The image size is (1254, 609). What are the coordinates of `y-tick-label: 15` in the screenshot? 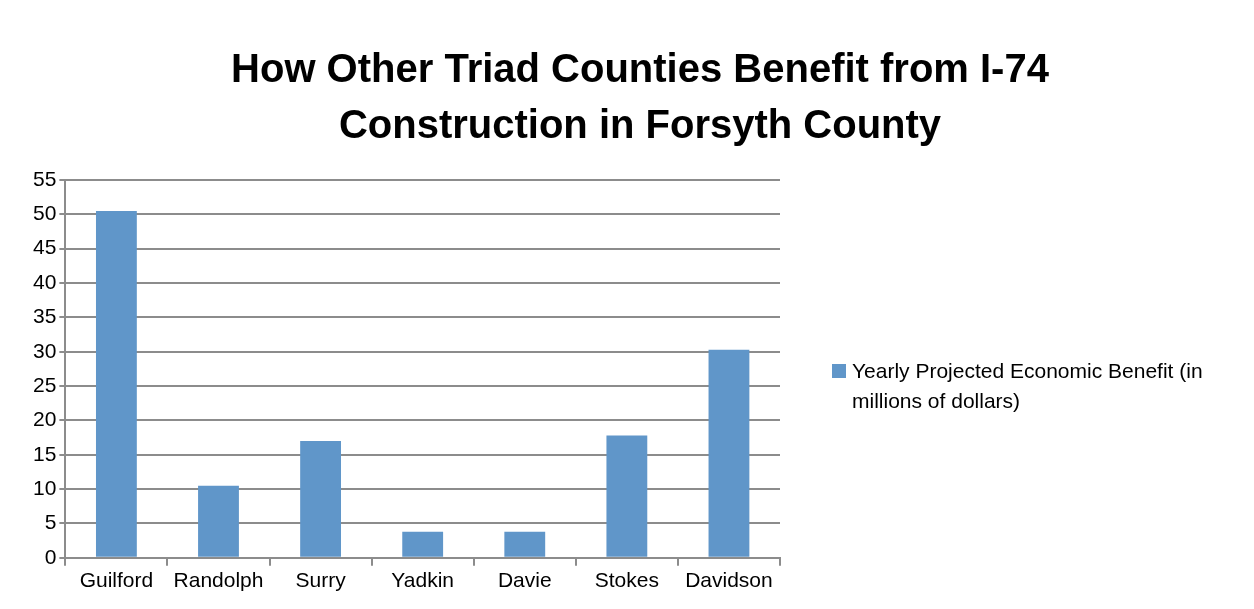 It's located at (45, 453).